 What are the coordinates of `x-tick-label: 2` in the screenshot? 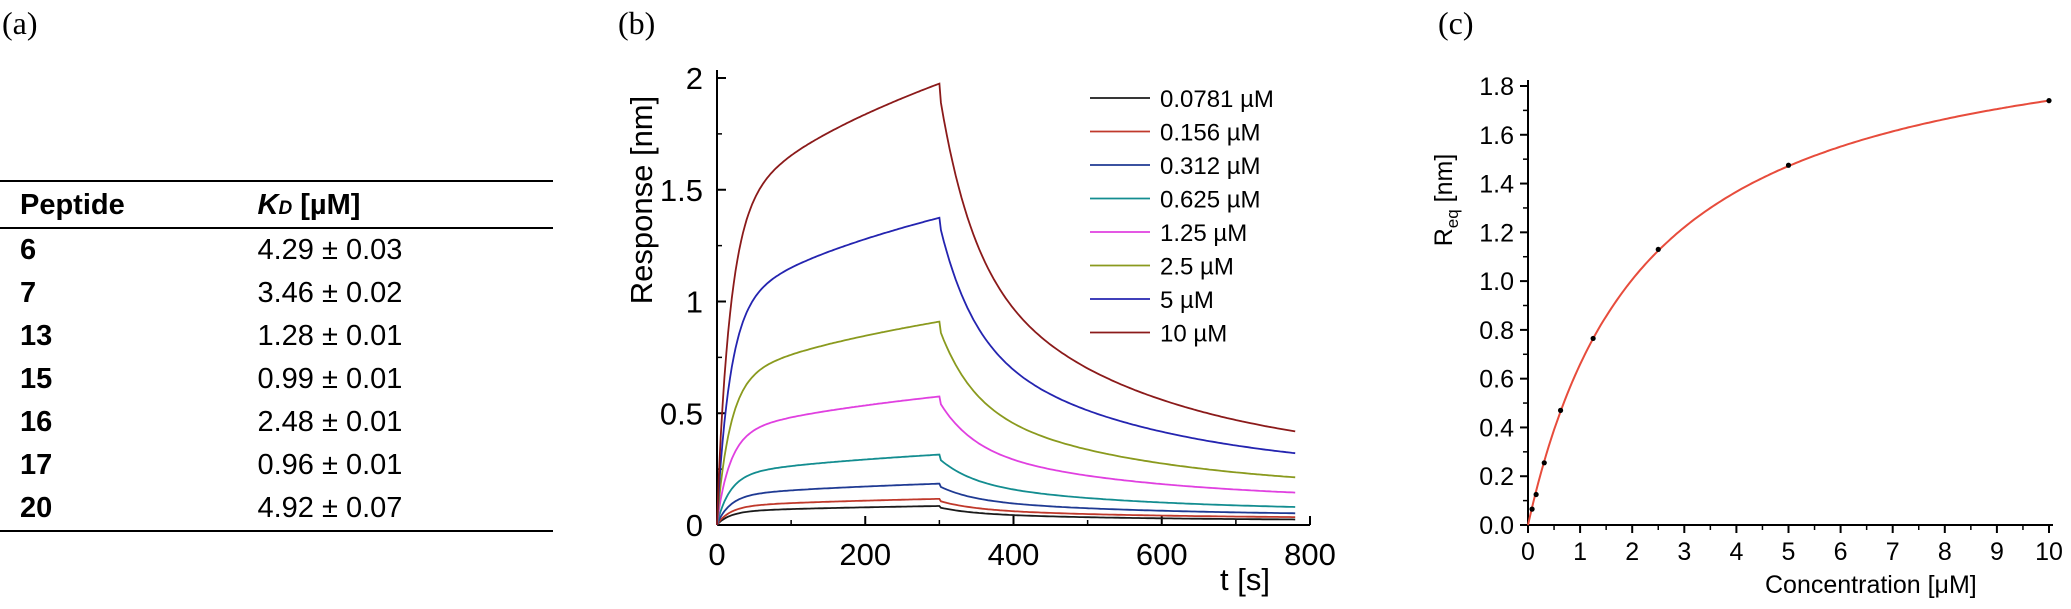 It's located at (1632, 552).